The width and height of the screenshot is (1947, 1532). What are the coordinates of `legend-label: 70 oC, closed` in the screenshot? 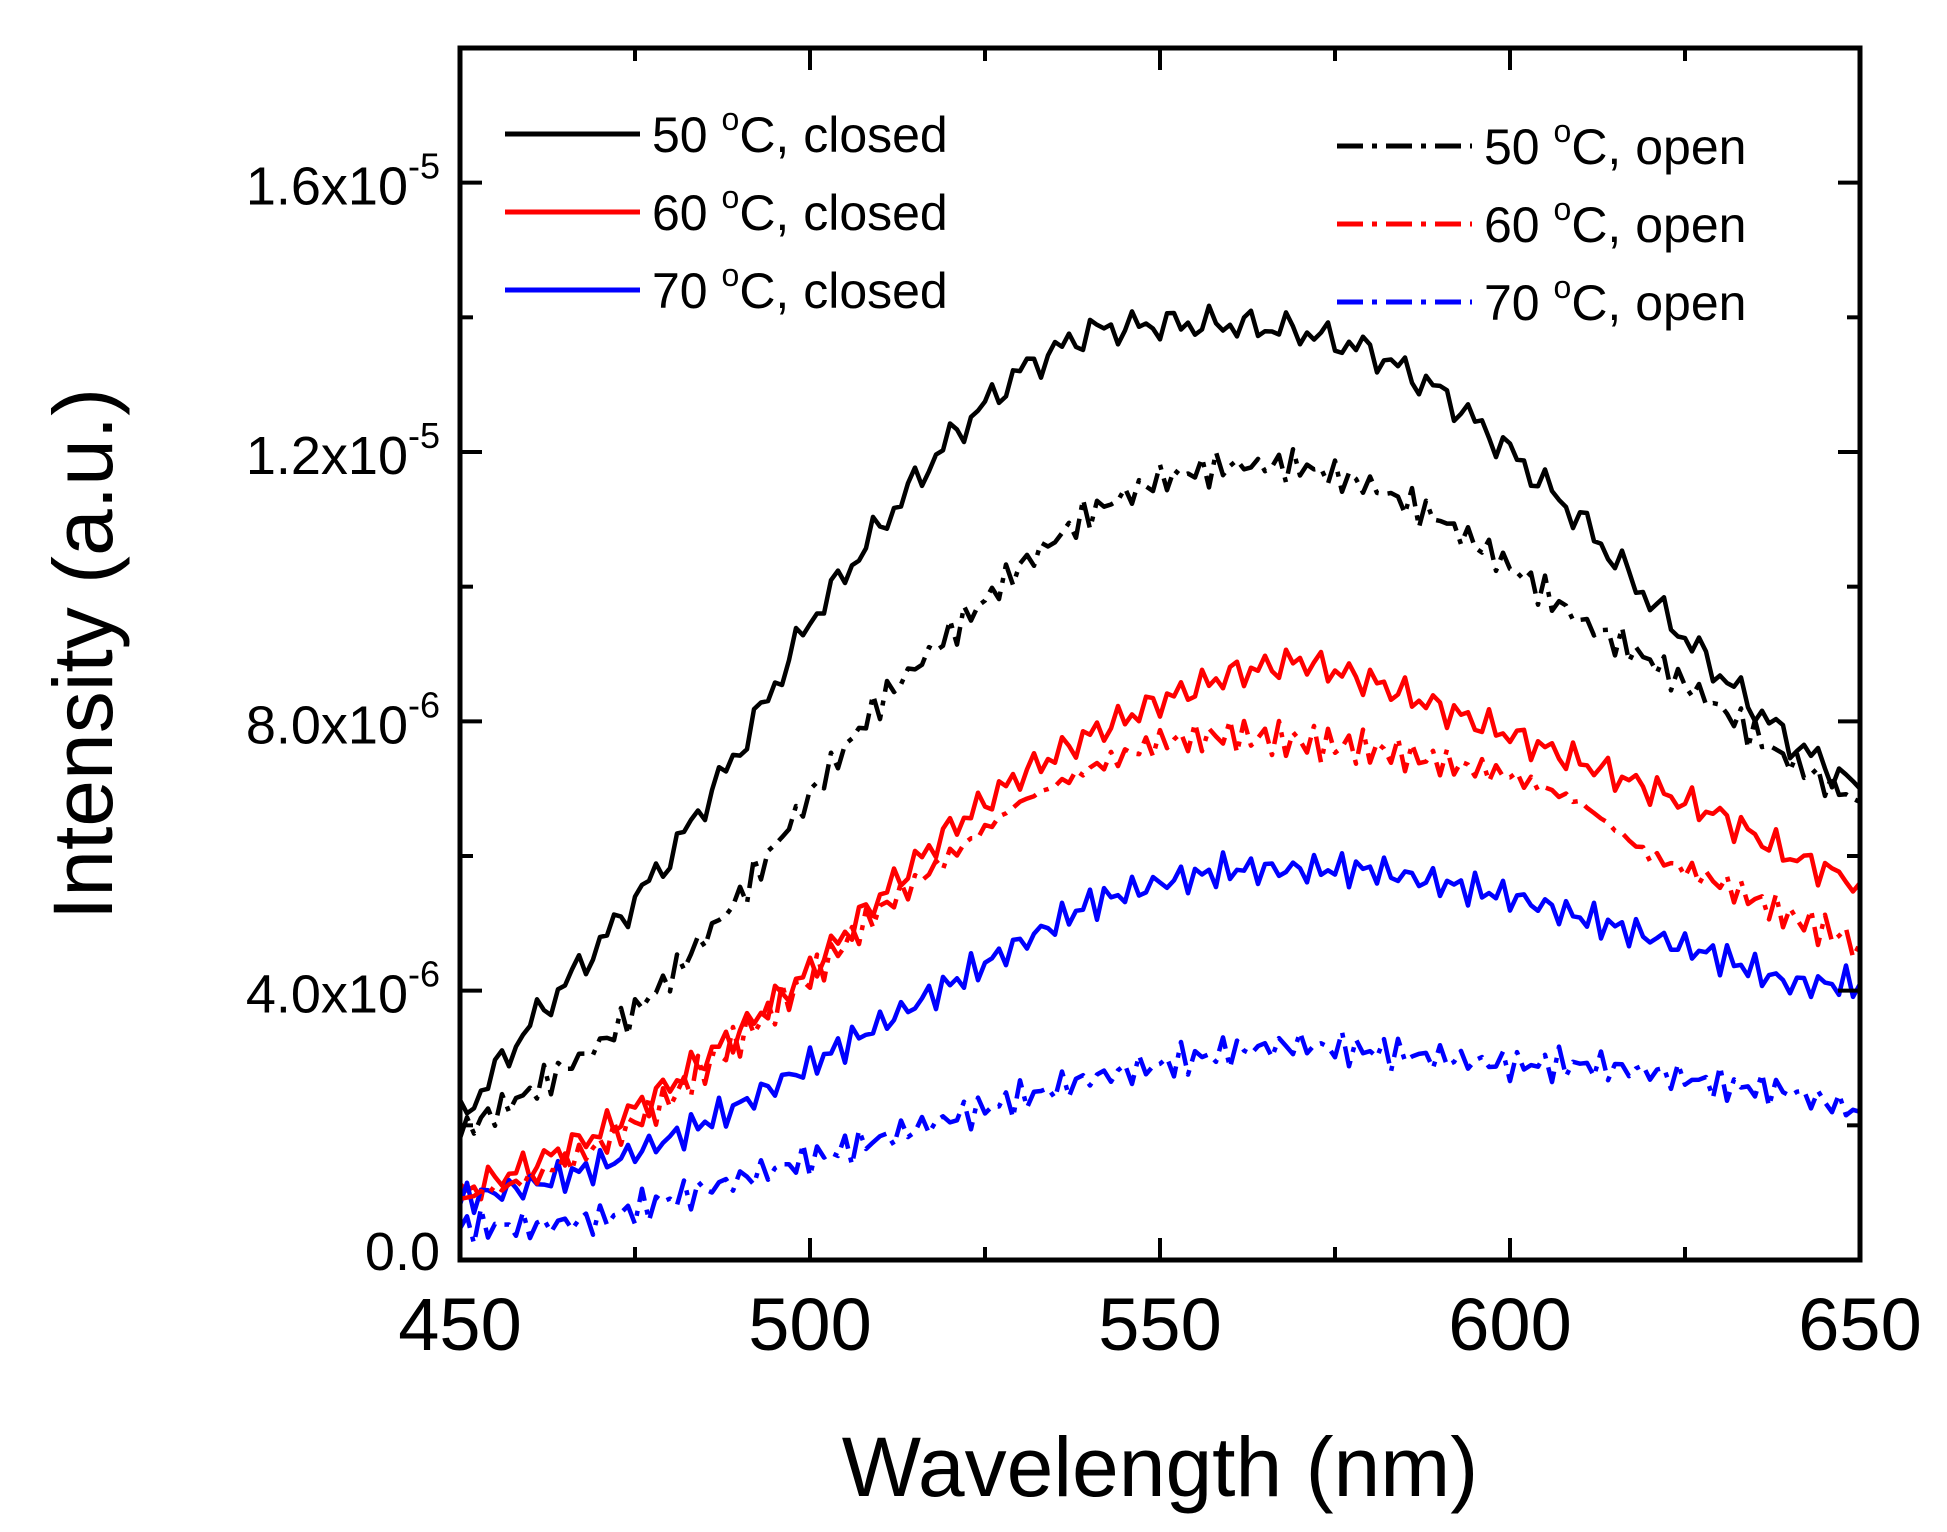 It's located at (800, 288).